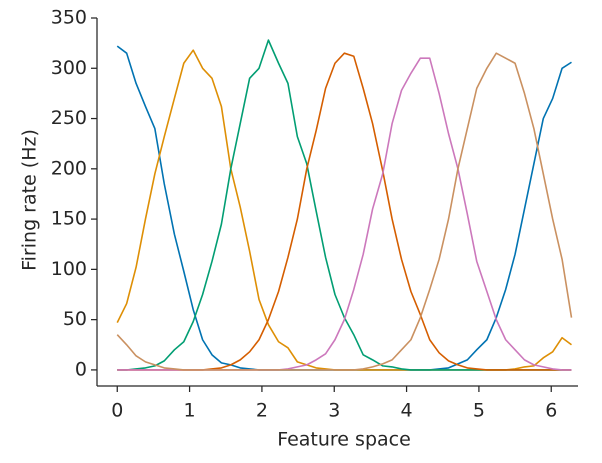  What do you see at coordinates (262, 411) in the screenshot?
I see `x-tick-label: 2` at bounding box center [262, 411].